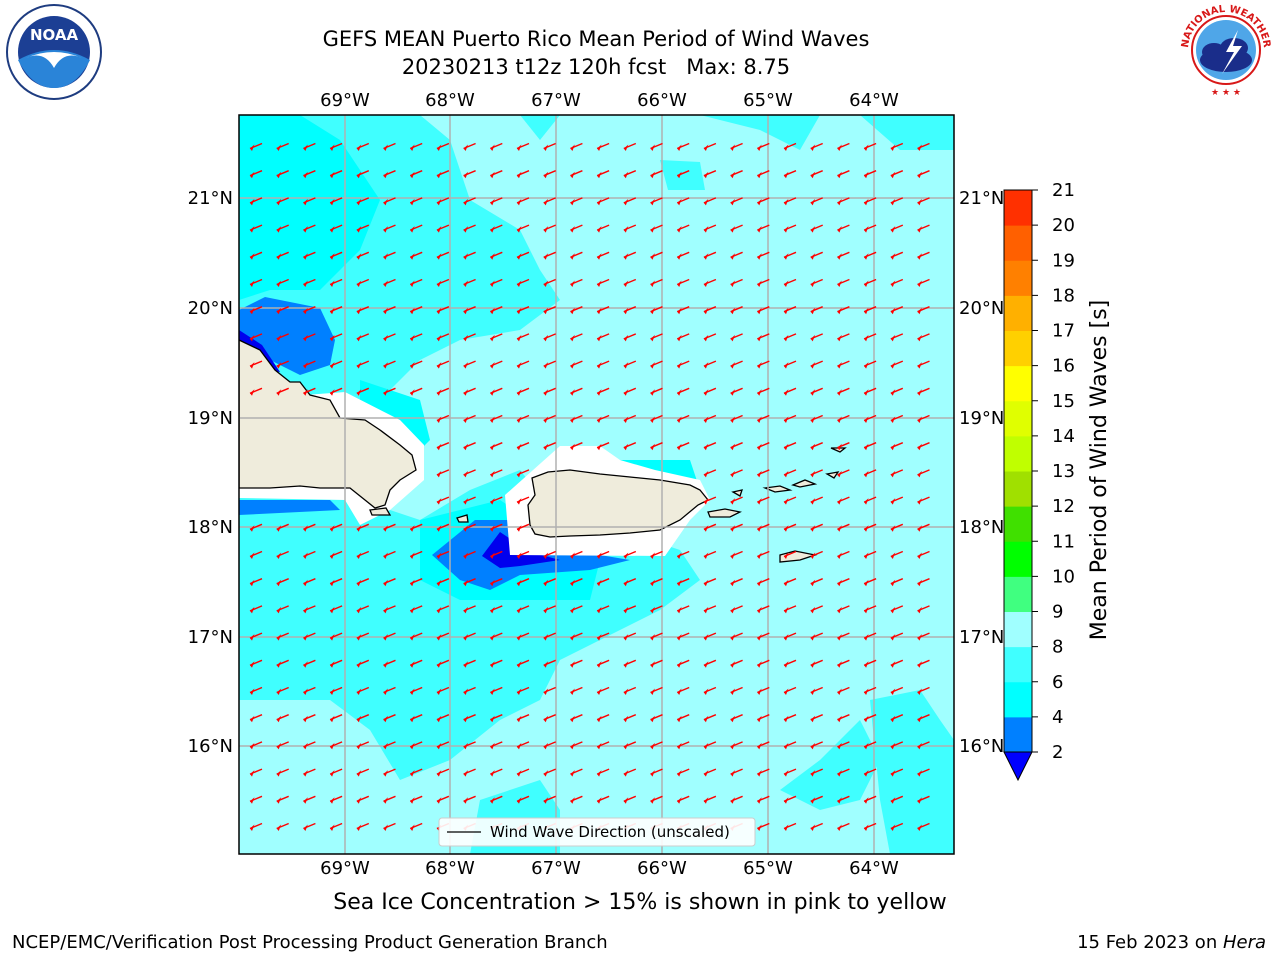 The width and height of the screenshot is (1280, 960). Describe the element at coordinates (981, 198) in the screenshot. I see `lat-label: 21°N` at that location.